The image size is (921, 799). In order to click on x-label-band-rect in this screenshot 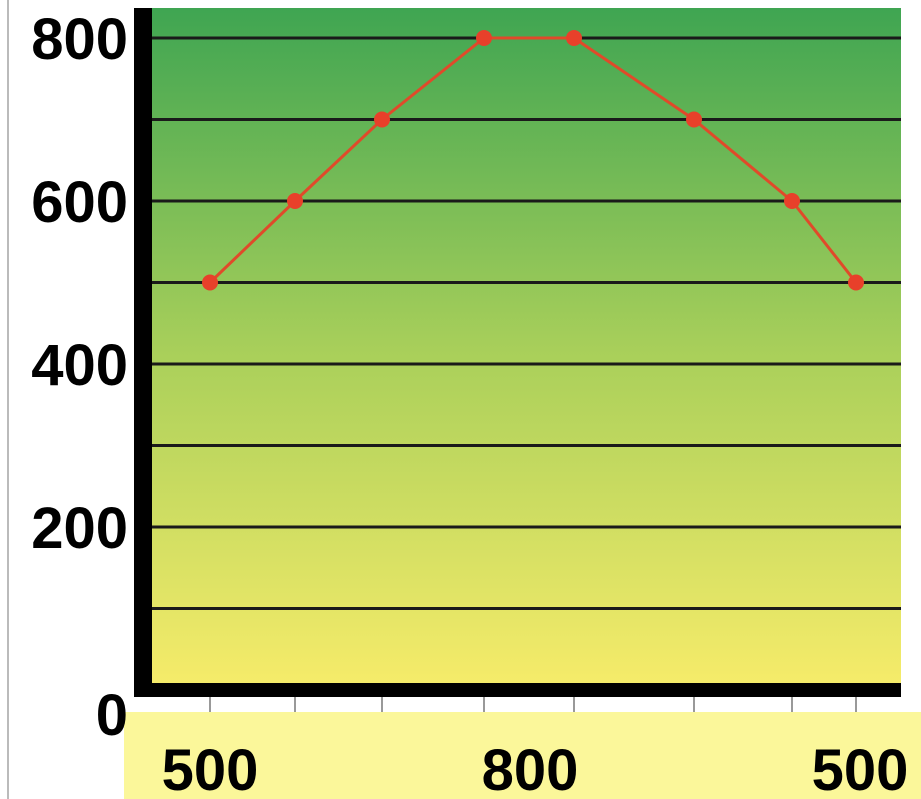, I will do `click(522, 755)`.